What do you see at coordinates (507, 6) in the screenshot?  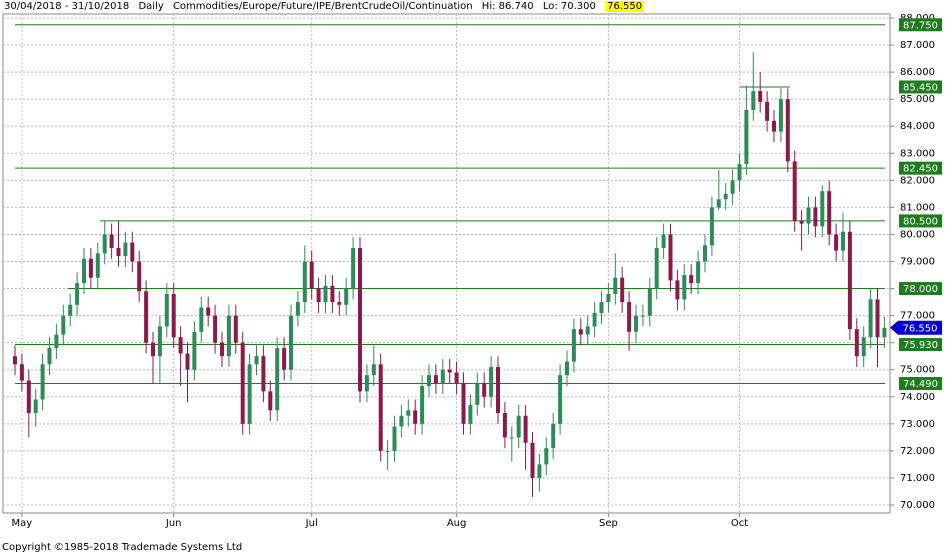 I see `high-label: Hi: 86.740` at bounding box center [507, 6].